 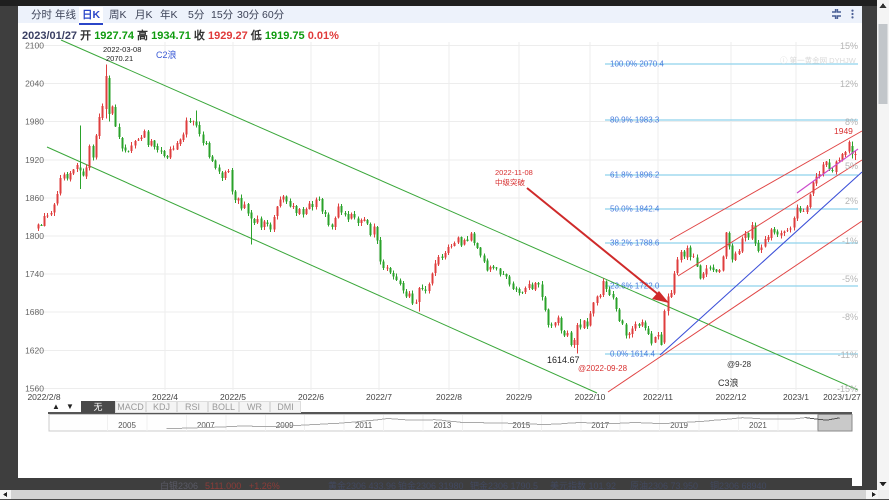 I want to click on svg-text: 2023/1/27, so click(x=842, y=397).